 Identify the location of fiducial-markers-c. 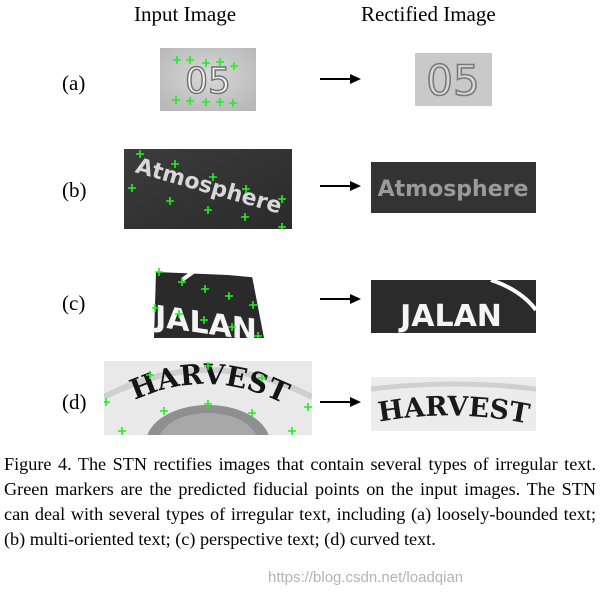
(207, 303).